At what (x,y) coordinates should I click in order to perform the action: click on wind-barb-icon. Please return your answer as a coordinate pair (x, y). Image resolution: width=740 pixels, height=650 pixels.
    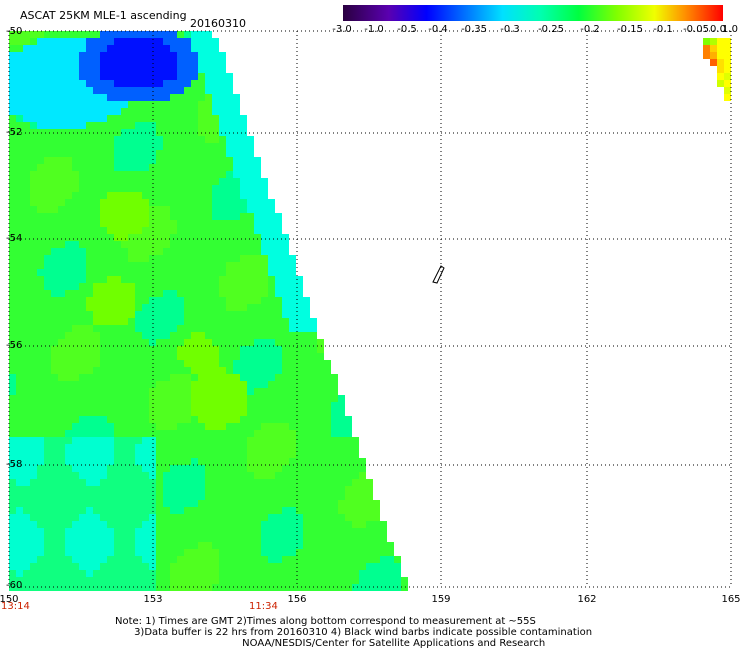
    Looking at the image, I should click on (438, 274).